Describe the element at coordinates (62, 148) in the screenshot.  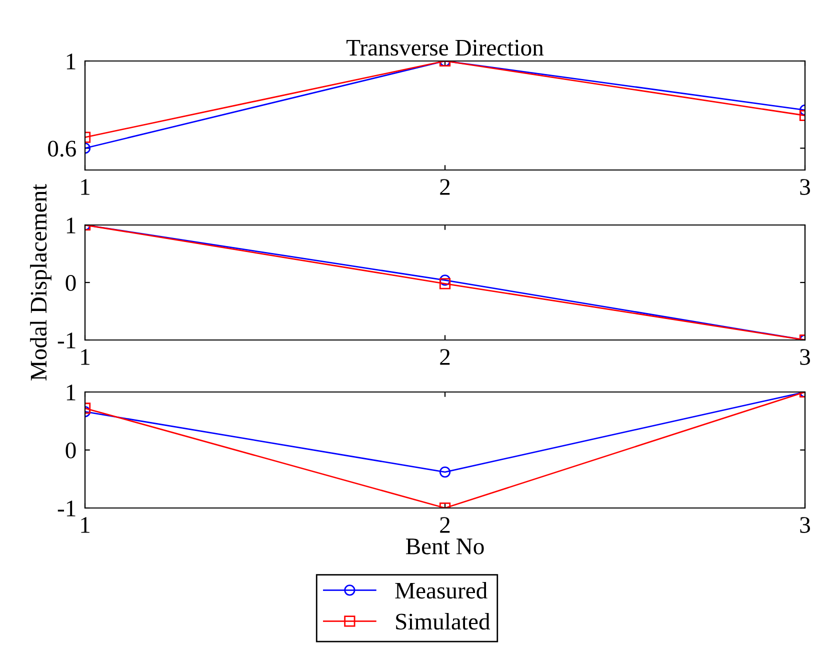
I see `y-tick-label: 0.6` at that location.